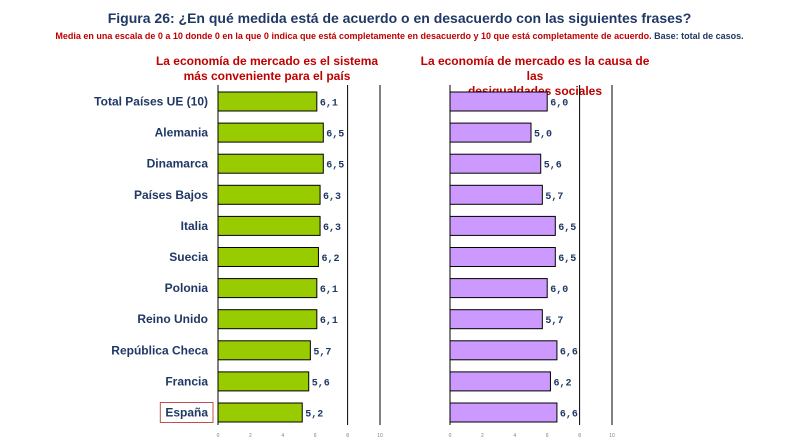 Image resolution: width=799 pixels, height=445 pixels. What do you see at coordinates (562, 383) in the screenshot?
I see `right-value-label: 6,2` at bounding box center [562, 383].